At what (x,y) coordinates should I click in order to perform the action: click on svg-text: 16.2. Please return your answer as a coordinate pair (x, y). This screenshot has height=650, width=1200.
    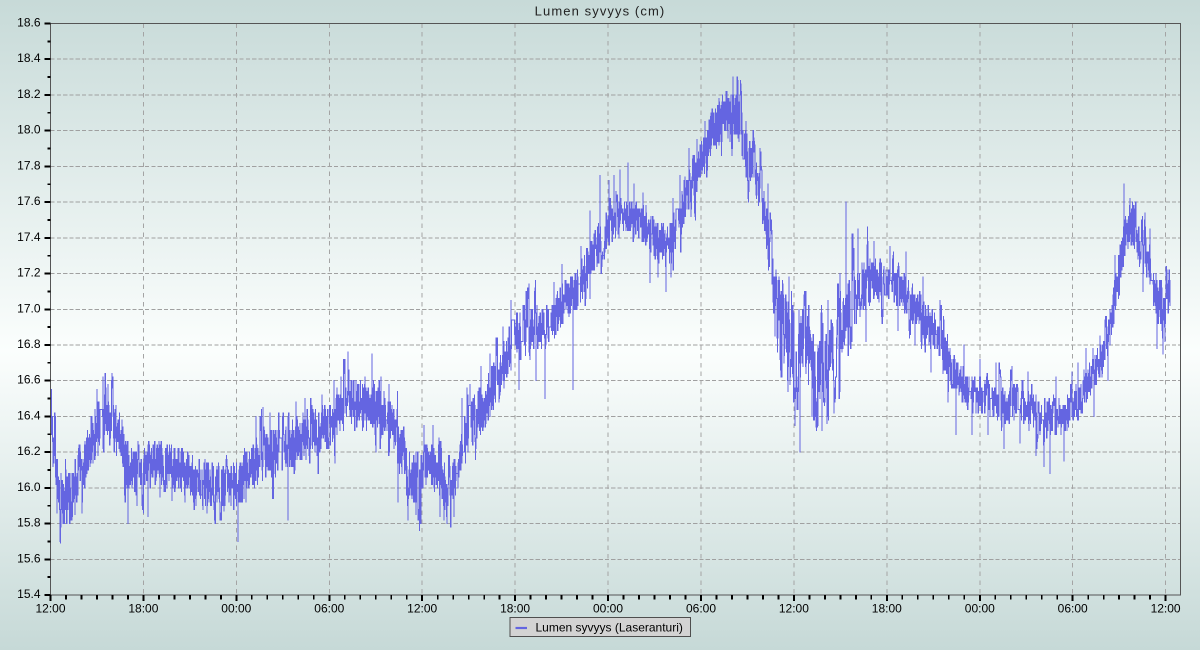
    Looking at the image, I should click on (29, 451).